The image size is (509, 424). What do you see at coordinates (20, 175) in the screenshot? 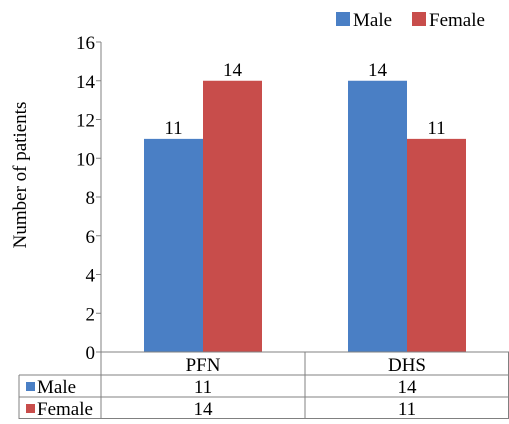
I see `y-axis-label: Number of patients` at bounding box center [20, 175].